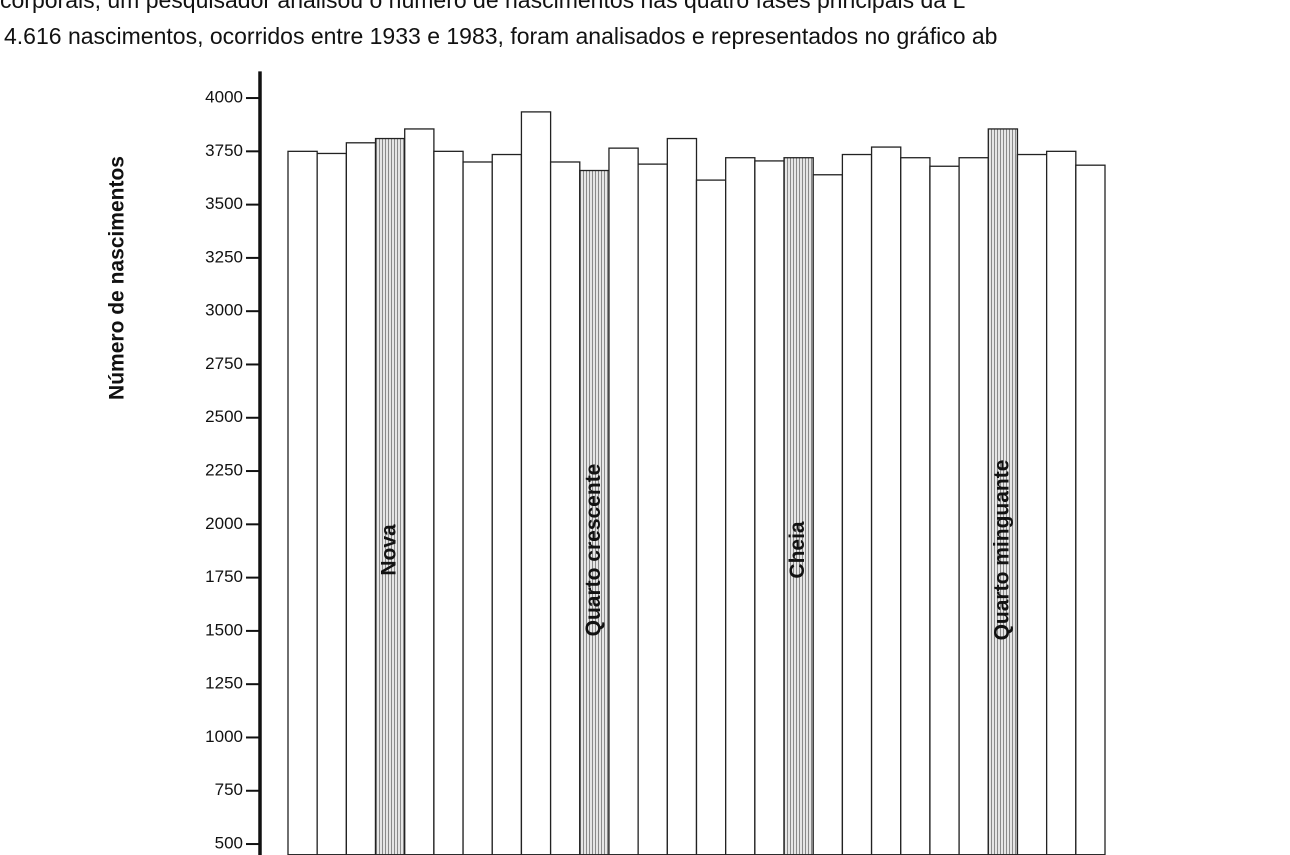 This screenshot has width=1290, height=855. Describe the element at coordinates (224, 310) in the screenshot. I see `y-tick-label: 3000` at that location.